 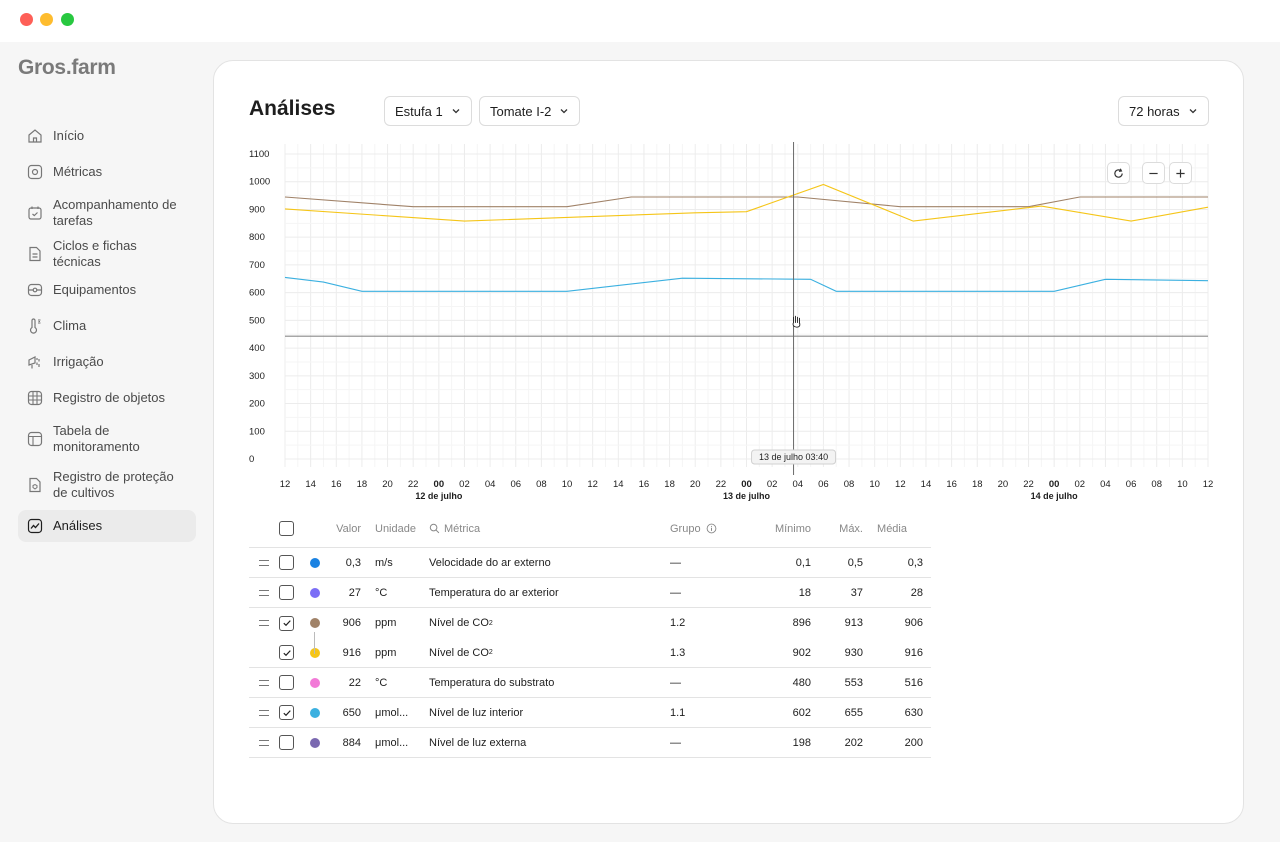 I want to click on document-icon, so click(x=35, y=254).